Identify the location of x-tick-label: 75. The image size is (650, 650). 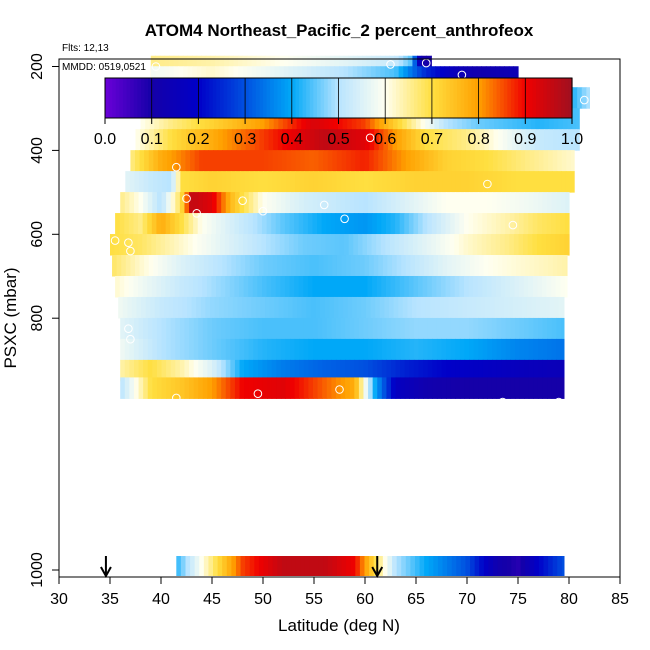
(518, 599).